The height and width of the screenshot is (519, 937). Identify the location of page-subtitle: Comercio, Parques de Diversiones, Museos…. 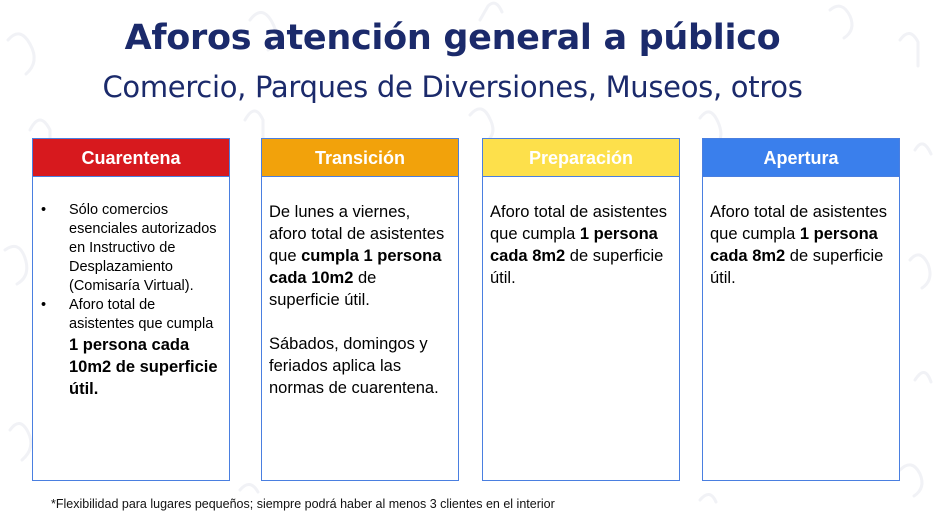
(452, 87).